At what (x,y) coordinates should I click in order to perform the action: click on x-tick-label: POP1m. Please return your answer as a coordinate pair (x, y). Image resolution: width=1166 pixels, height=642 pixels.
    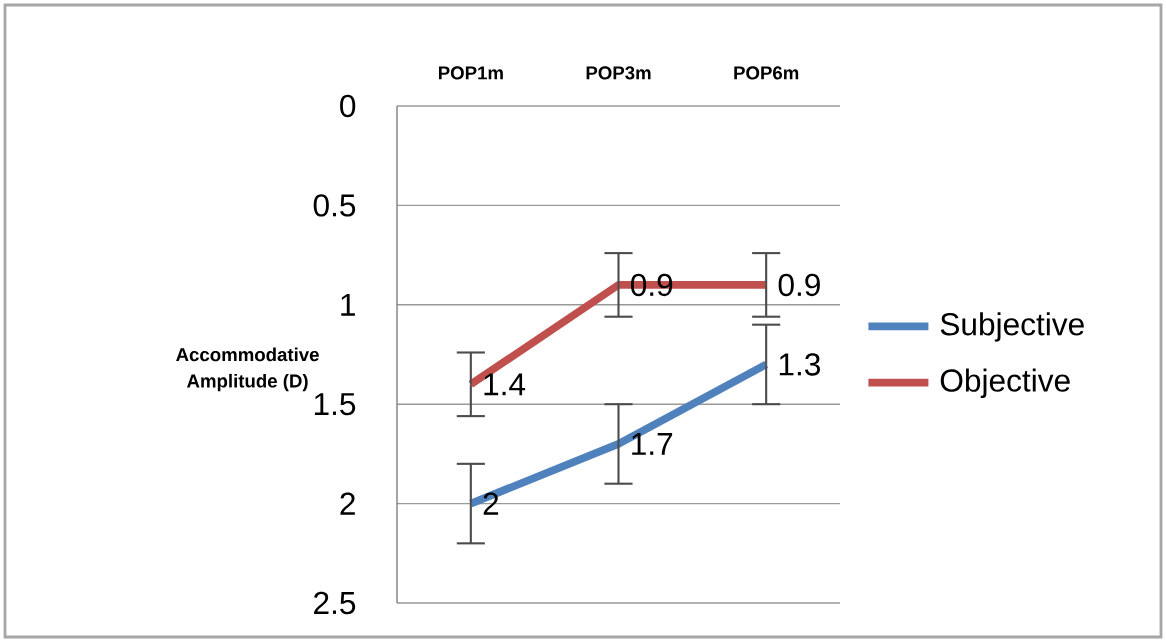
    Looking at the image, I should click on (470, 73).